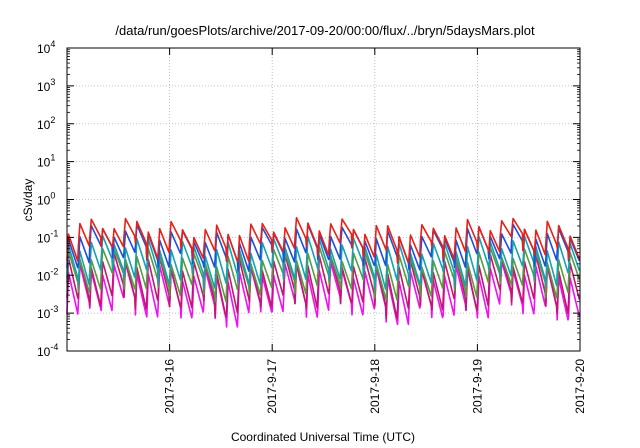 Image resolution: width=640 pixels, height=448 pixels. I want to click on y-tick-label: 10⁻⁴, so click(47, 350).